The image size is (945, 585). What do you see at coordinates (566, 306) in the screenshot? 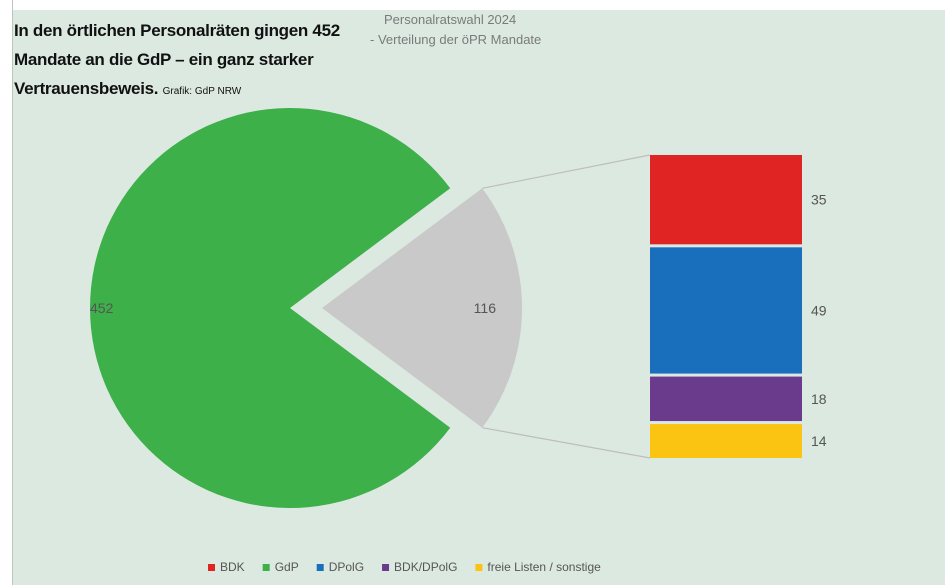
I see `connector-lines` at bounding box center [566, 306].